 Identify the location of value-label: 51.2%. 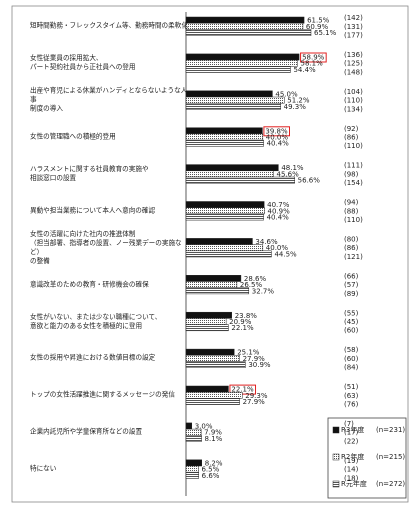
(298, 101).